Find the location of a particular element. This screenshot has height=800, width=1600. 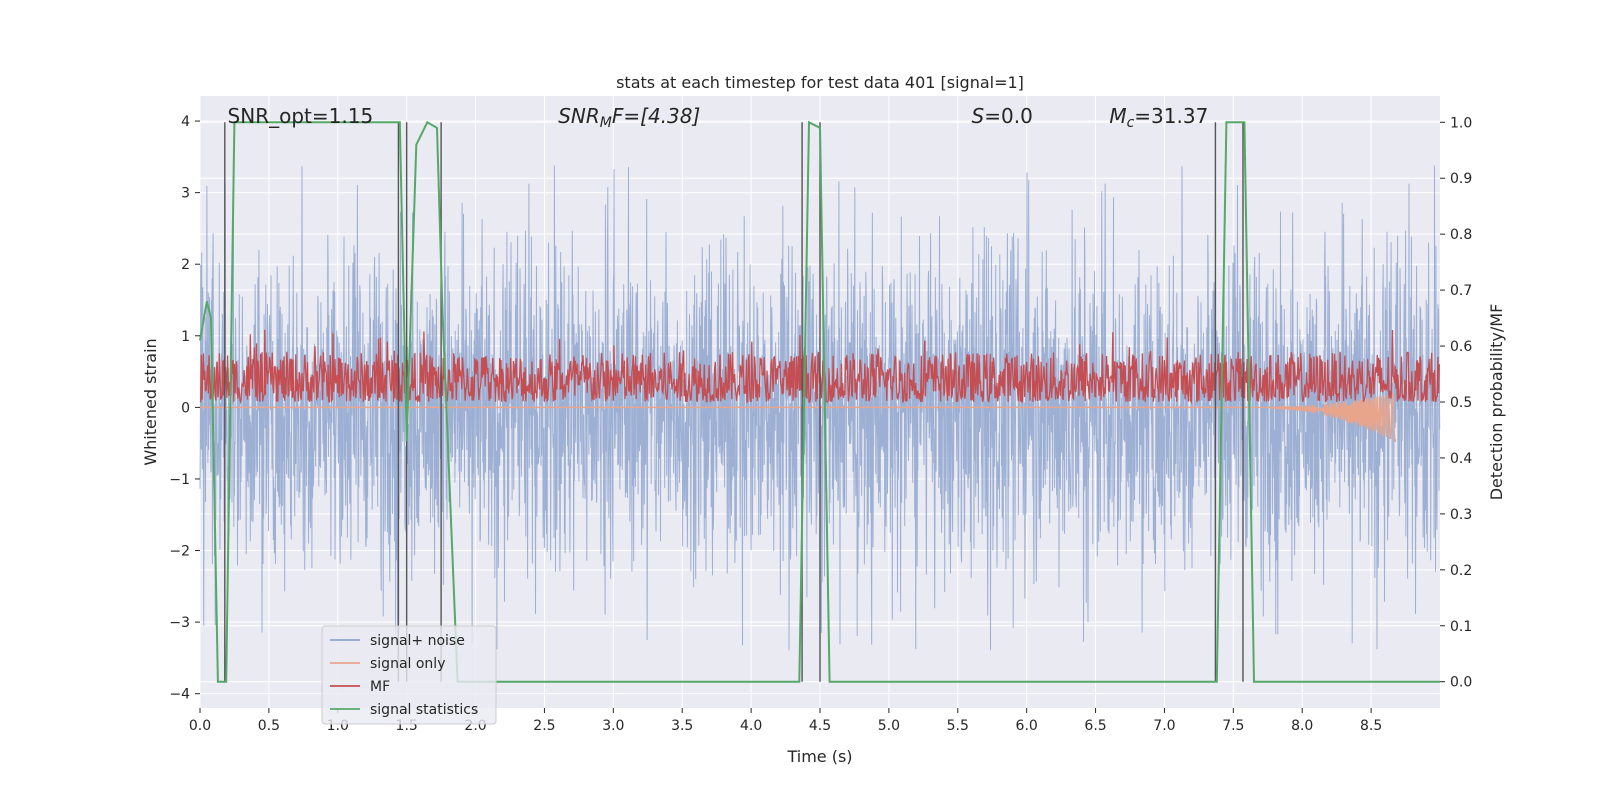

legend-label-signal-statistics: signal statistics is located at coordinates (424, 710).